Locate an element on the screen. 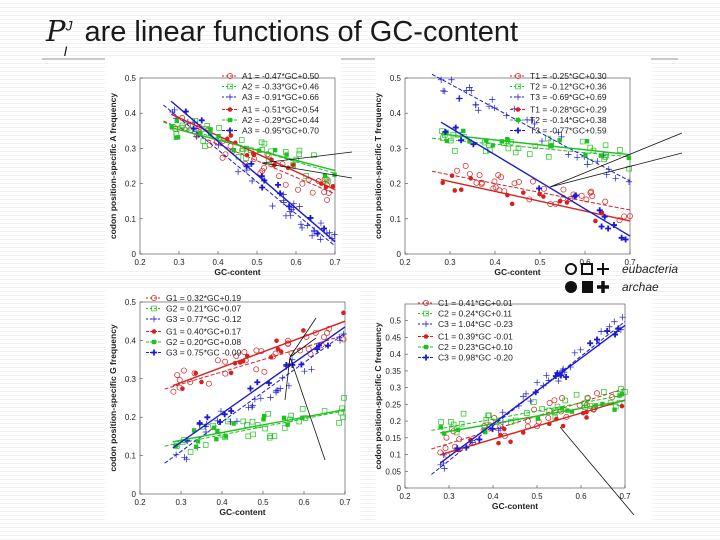  y-tick-label: 0.2 is located at coordinates (396, 184).